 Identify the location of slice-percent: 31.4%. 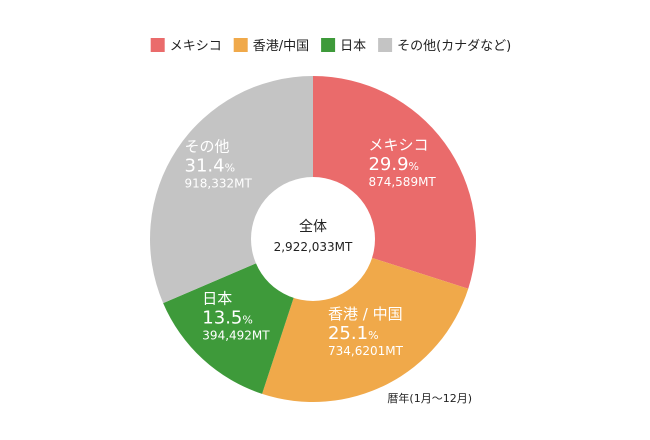
(210, 165).